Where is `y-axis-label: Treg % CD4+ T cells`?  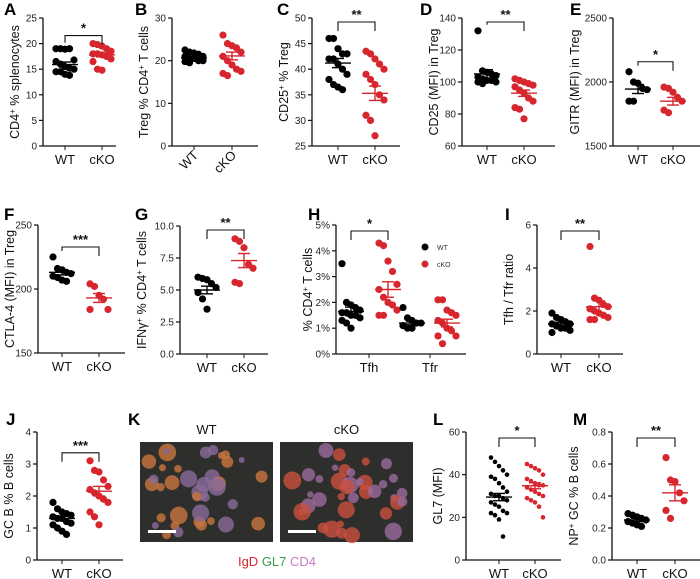
y-axis-label: Treg % CD4+ T cells is located at coordinates (144, 82).